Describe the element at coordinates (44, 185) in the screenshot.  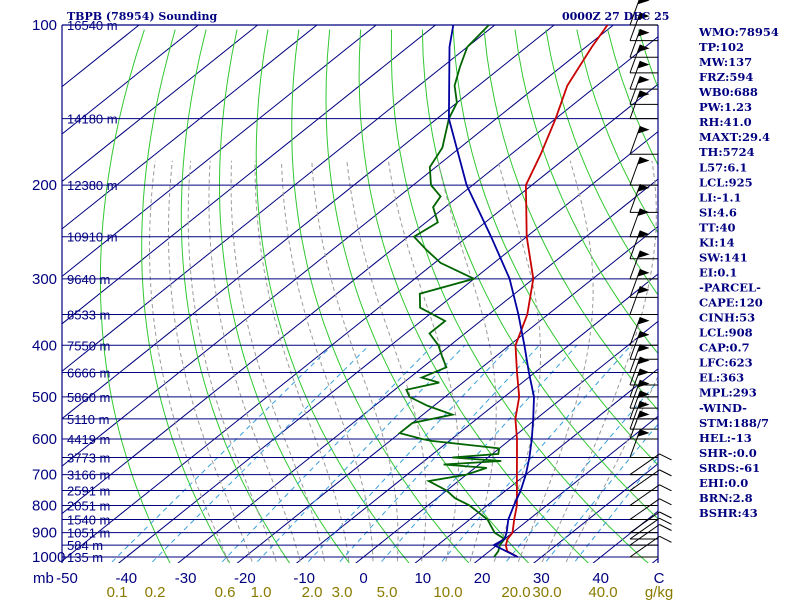
I see `pressure-tick-label: 200` at that location.